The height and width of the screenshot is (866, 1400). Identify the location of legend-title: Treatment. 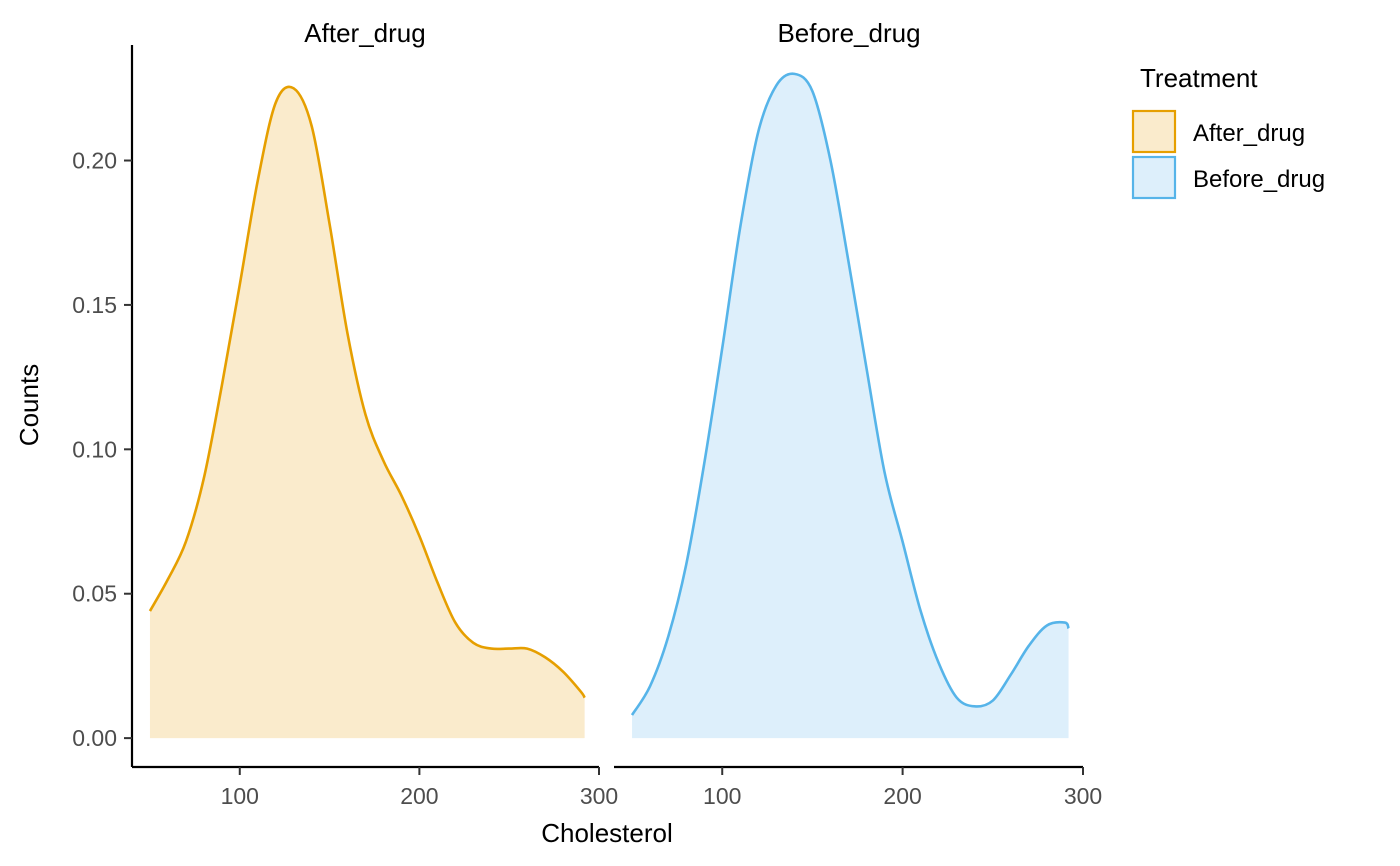
(1199, 78).